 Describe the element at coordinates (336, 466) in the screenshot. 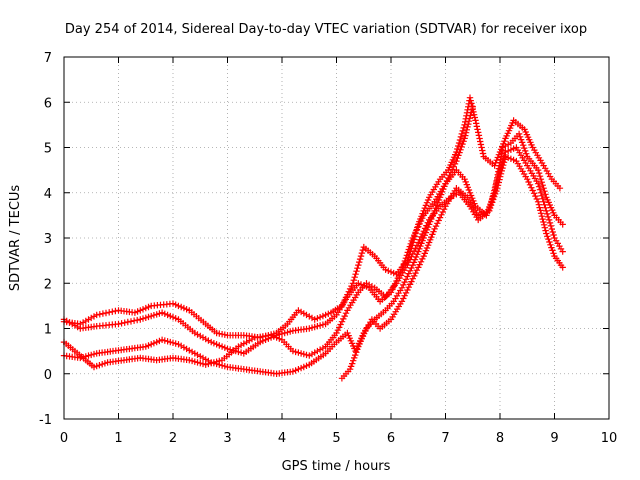

I see `x-axis-label: GPS time / hours` at that location.